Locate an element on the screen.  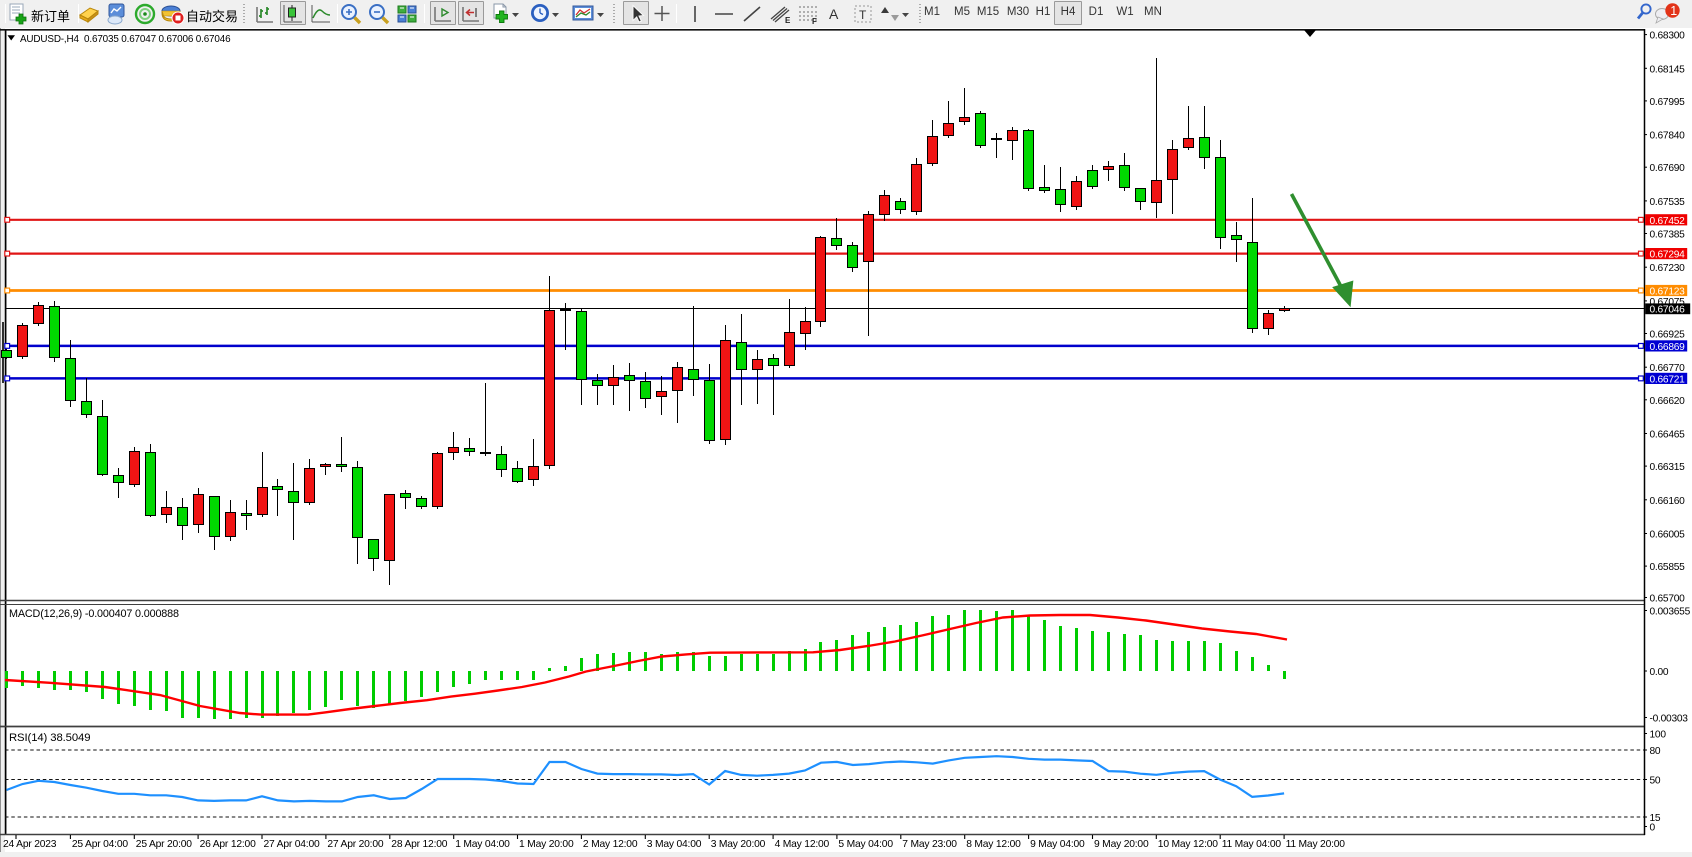
svg-text: T is located at coordinates (863, 15).